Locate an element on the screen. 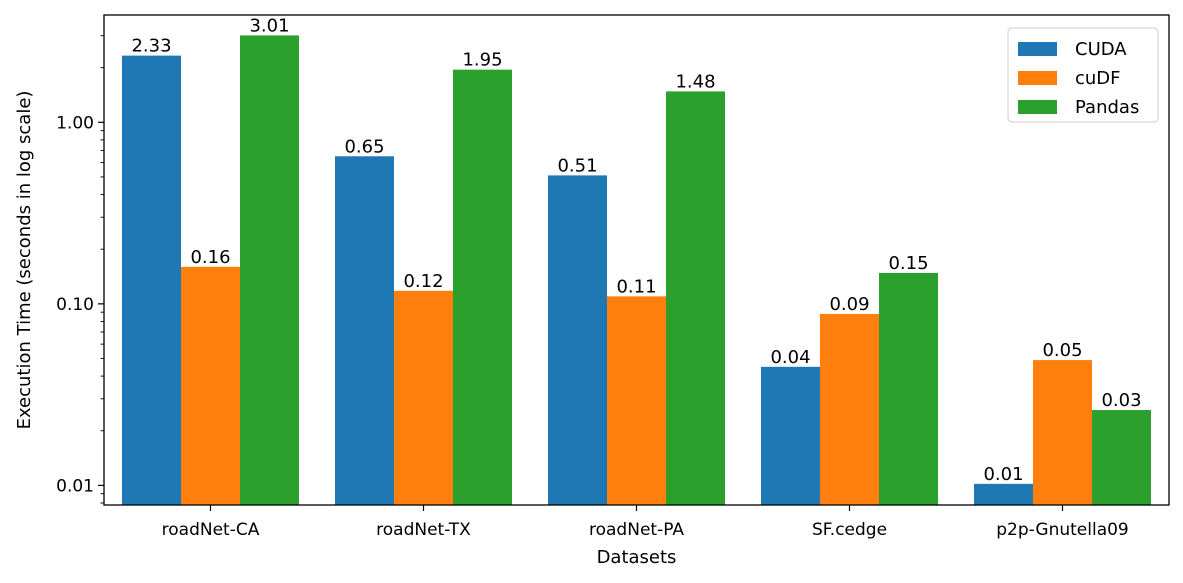 This screenshot has height=583, width=1183. x-axis-label: Datasets is located at coordinates (637, 557).